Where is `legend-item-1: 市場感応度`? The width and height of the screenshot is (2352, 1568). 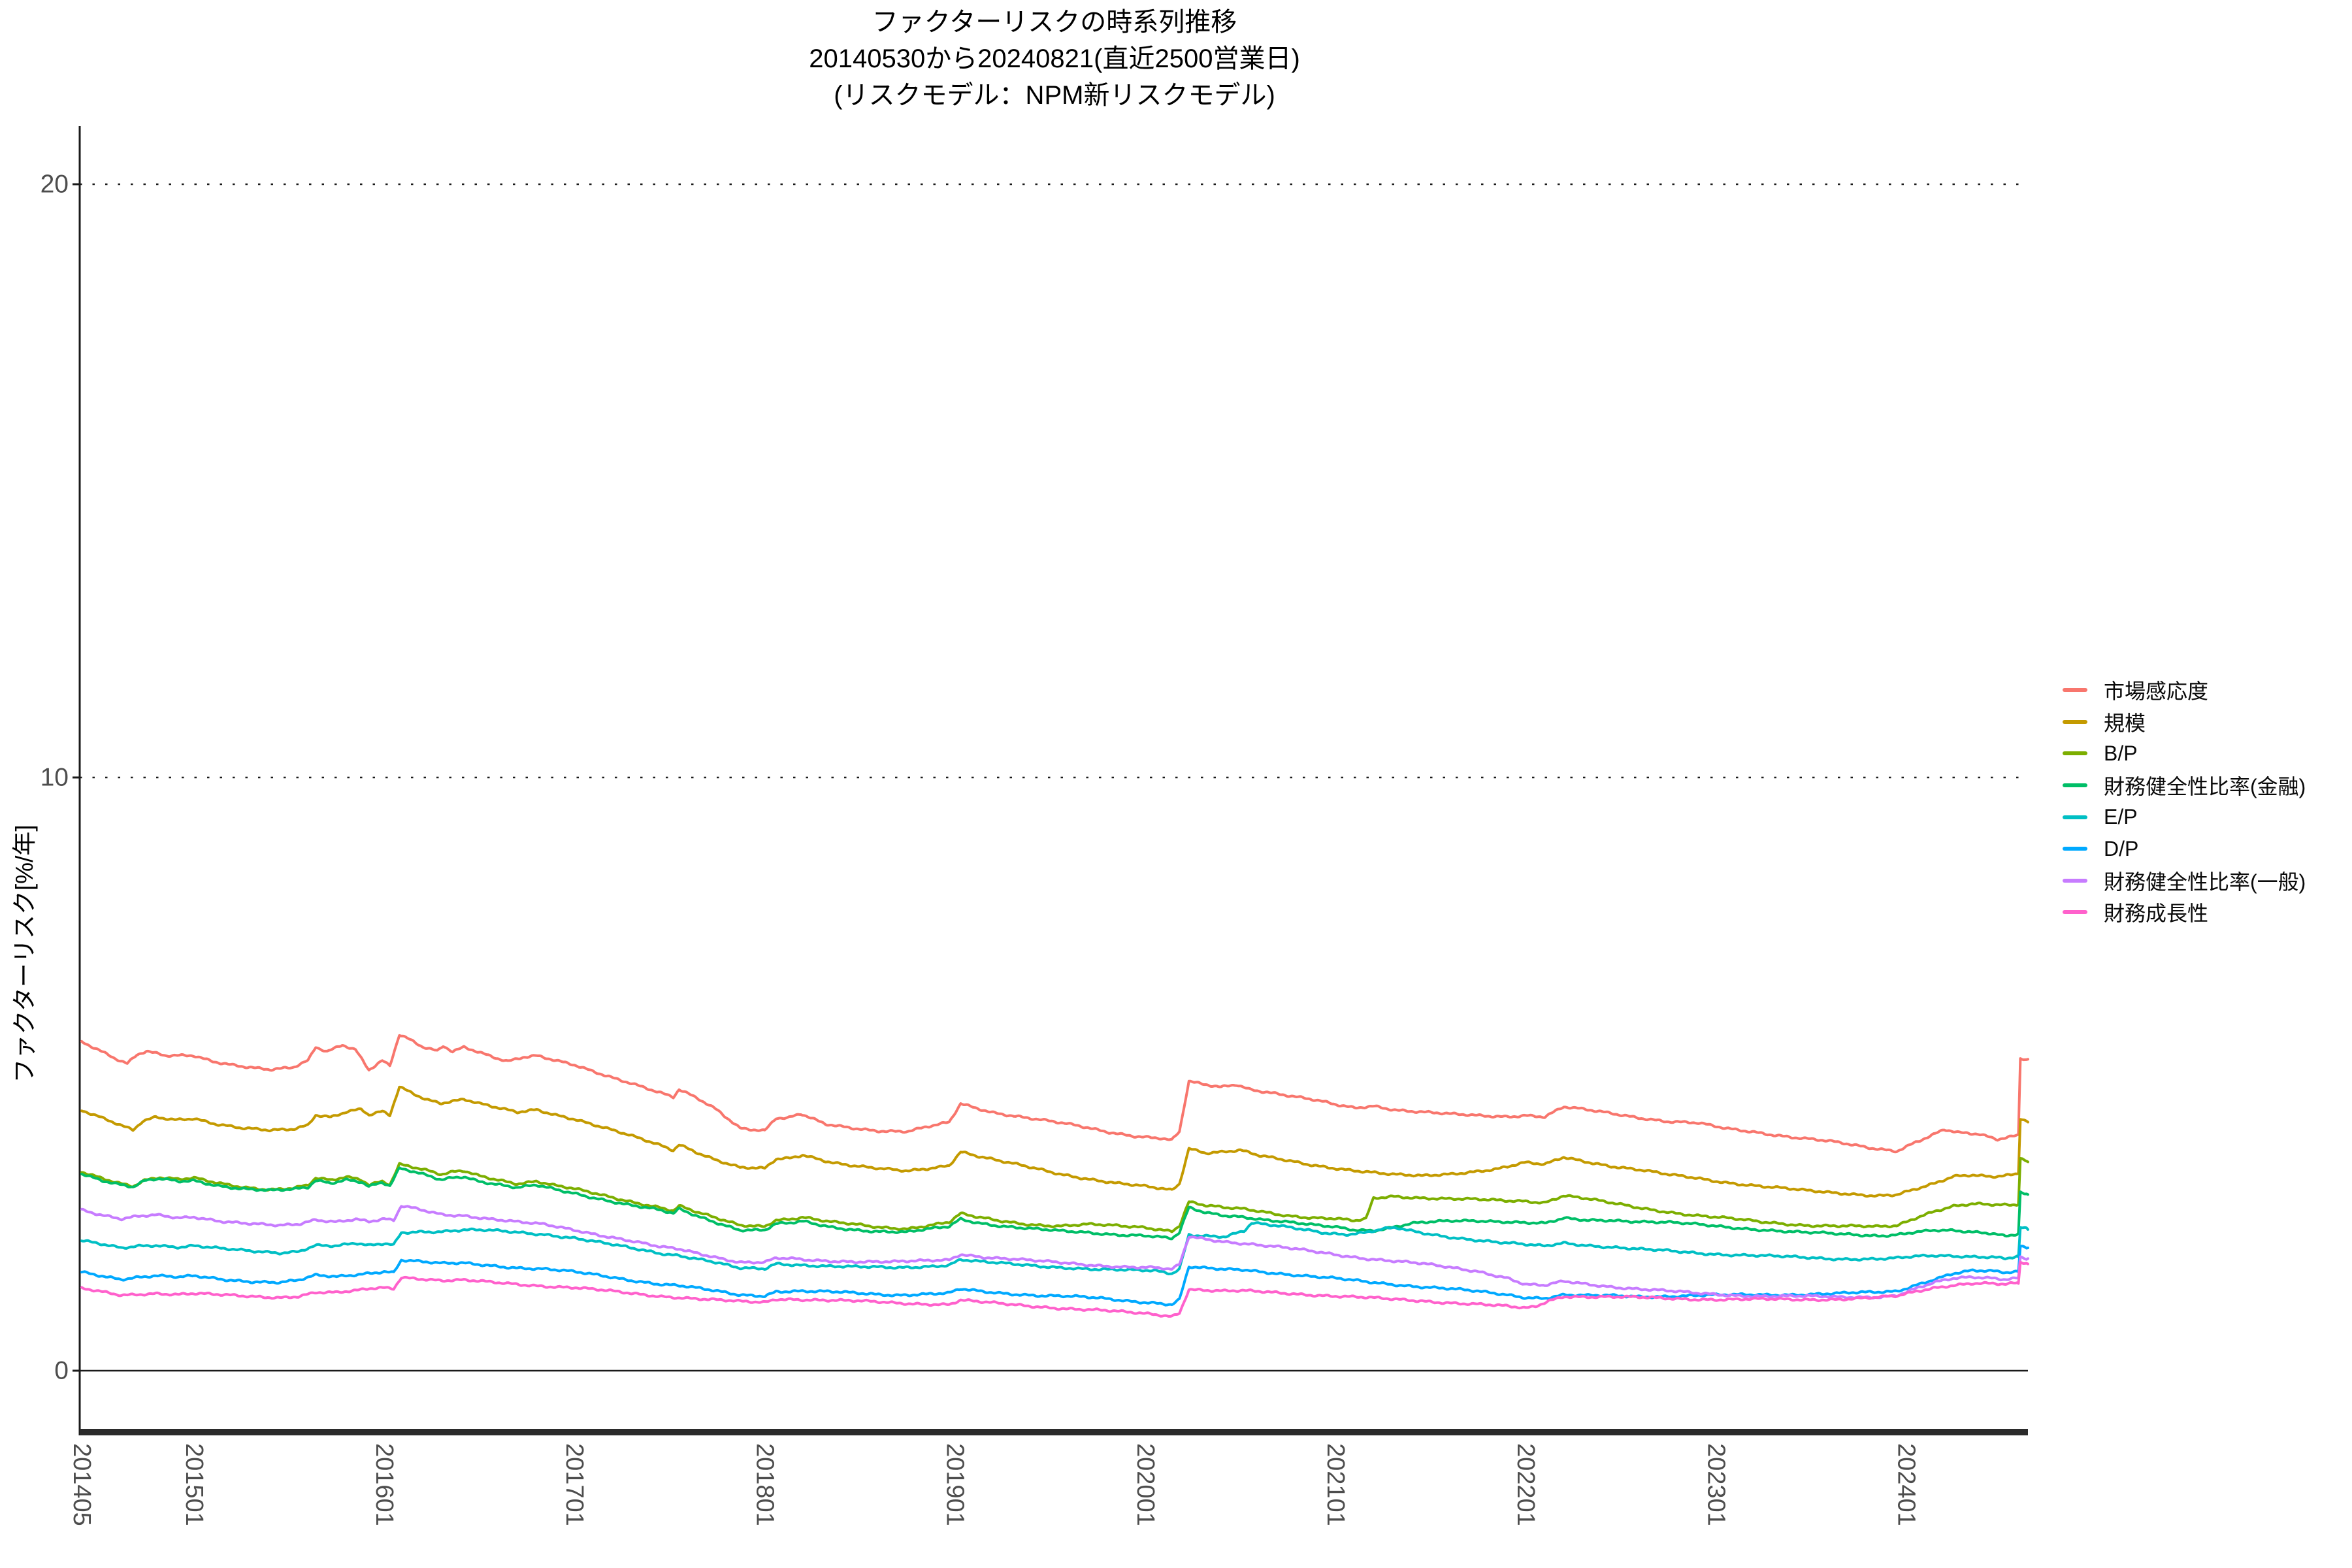 legend-item-1: 市場感応度 is located at coordinates (2184, 690).